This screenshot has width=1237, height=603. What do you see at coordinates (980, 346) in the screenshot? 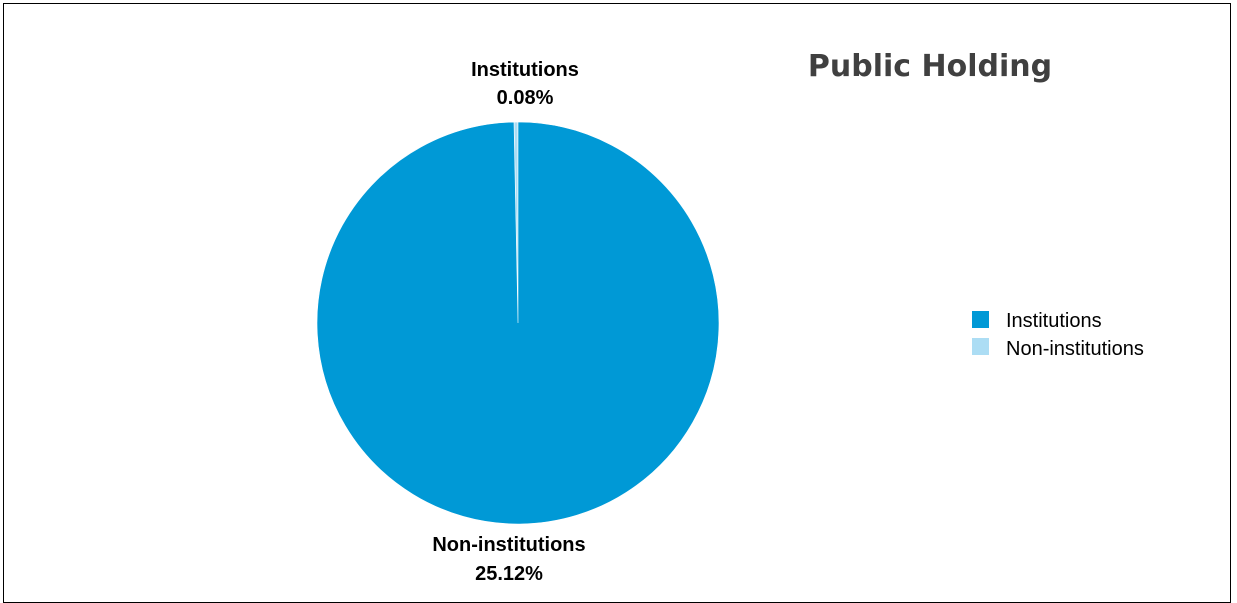
I see `legend-swatch-non-institutions` at bounding box center [980, 346].